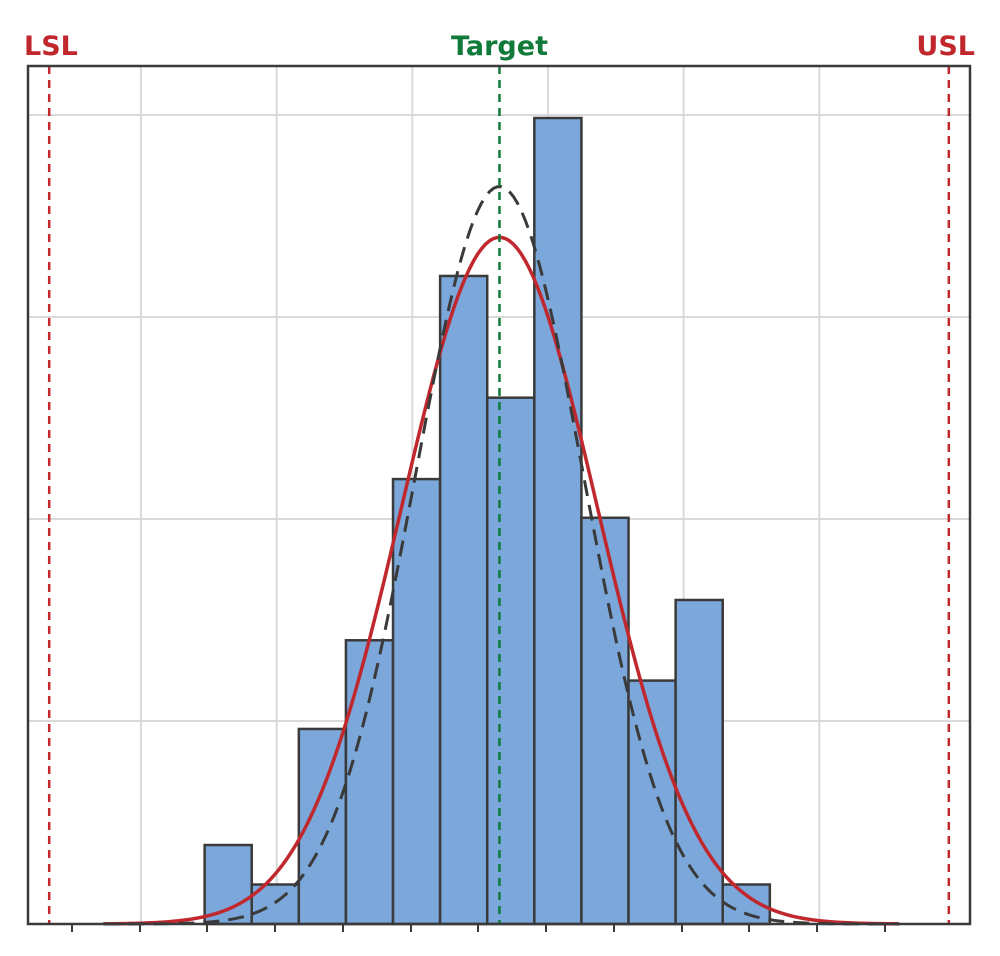 The width and height of the screenshot is (1000, 956). What do you see at coordinates (51, 46) in the screenshot?
I see `lsl-label: LSL` at bounding box center [51, 46].